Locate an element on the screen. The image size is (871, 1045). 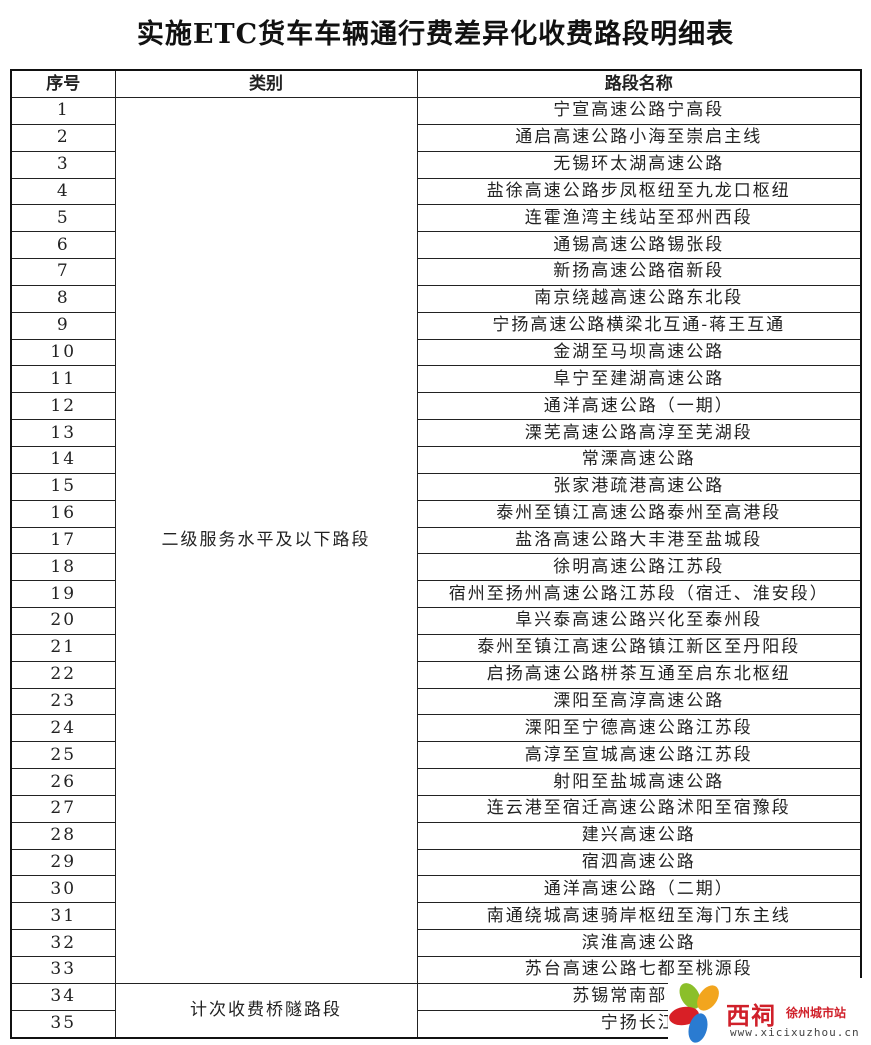
row-seq: 18 is located at coordinates (63, 567).